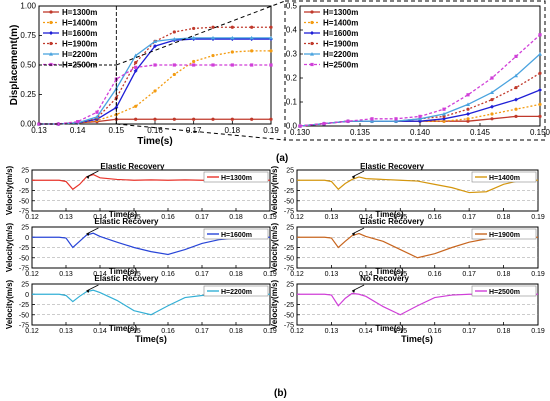 The image size is (550, 401). Describe the element at coordinates (360, 132) in the screenshot. I see `x-tick-label: 0.135` at that location.